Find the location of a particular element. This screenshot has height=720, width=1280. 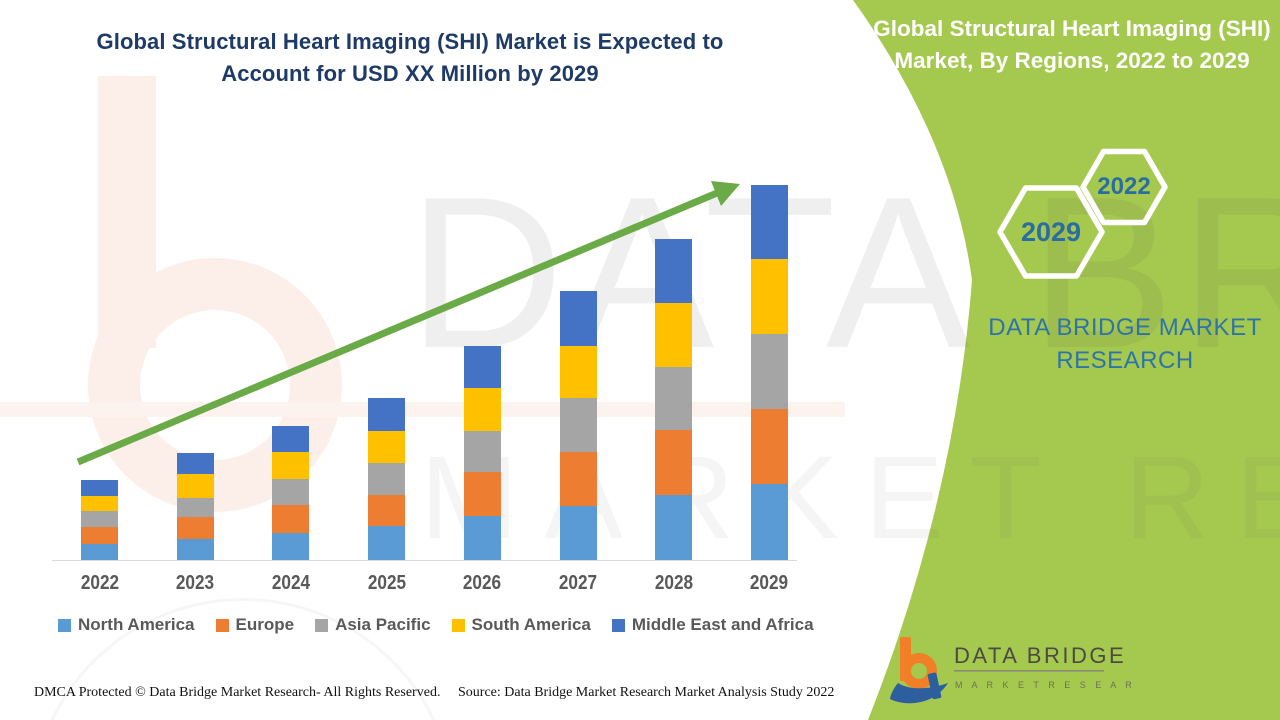

bar-segment-2024-asia-pacific is located at coordinates (291, 492).